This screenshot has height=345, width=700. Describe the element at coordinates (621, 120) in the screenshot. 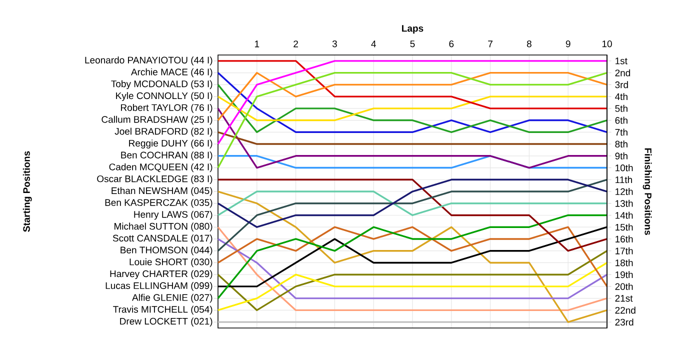

I see `y-tick-label: 6th` at that location.